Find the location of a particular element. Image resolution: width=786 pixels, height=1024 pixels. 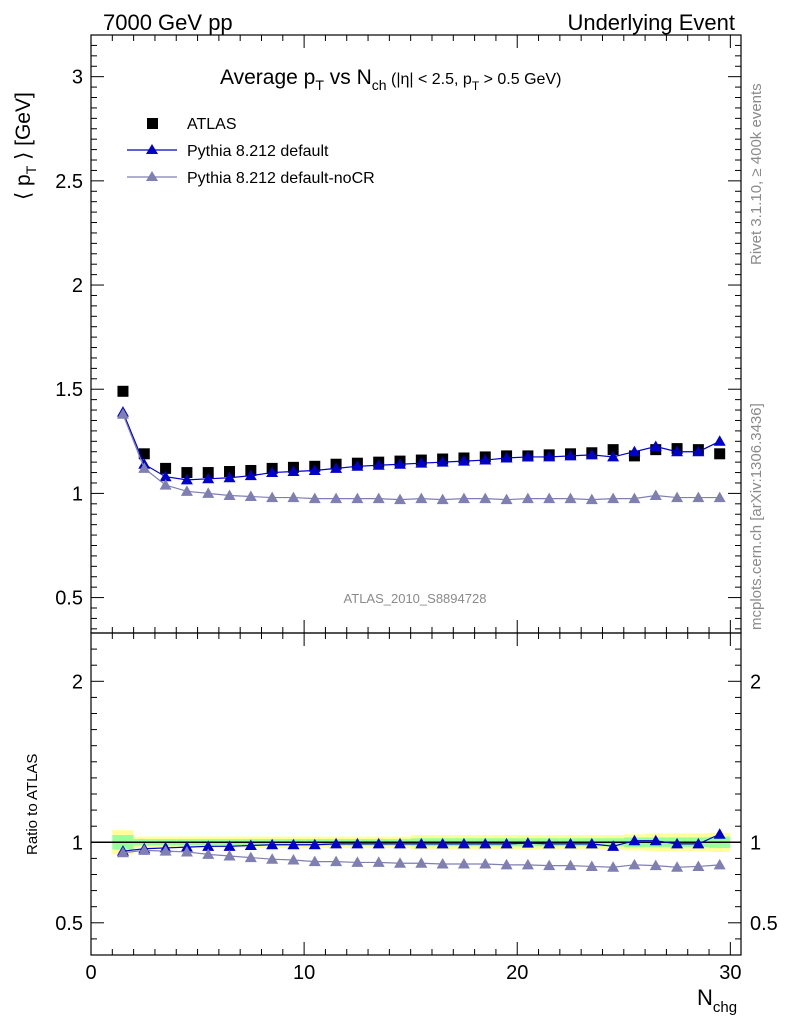

ratio-y-tick-label-left: 0.5 is located at coordinates (69, 924).